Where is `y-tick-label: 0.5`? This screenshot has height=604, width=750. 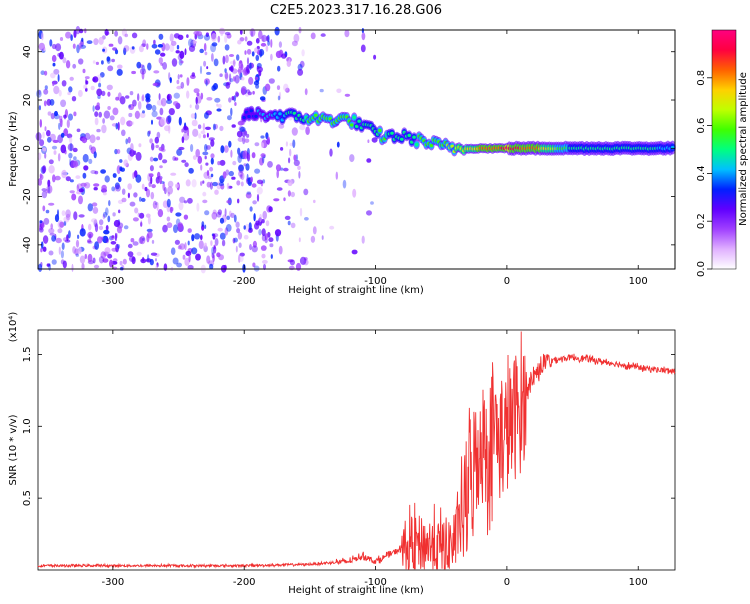 y-tick-label: 0.5 is located at coordinates (27, 498).